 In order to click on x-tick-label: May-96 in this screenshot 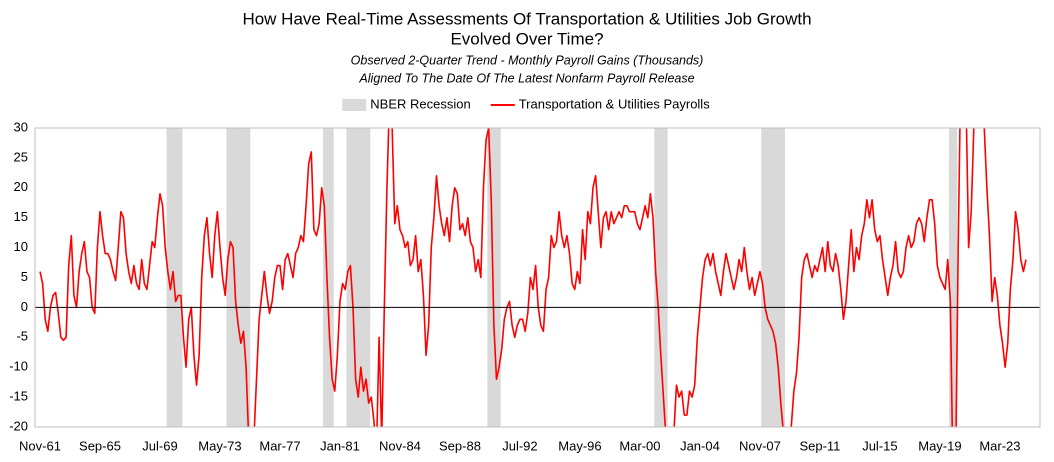, I will do `click(579, 445)`.